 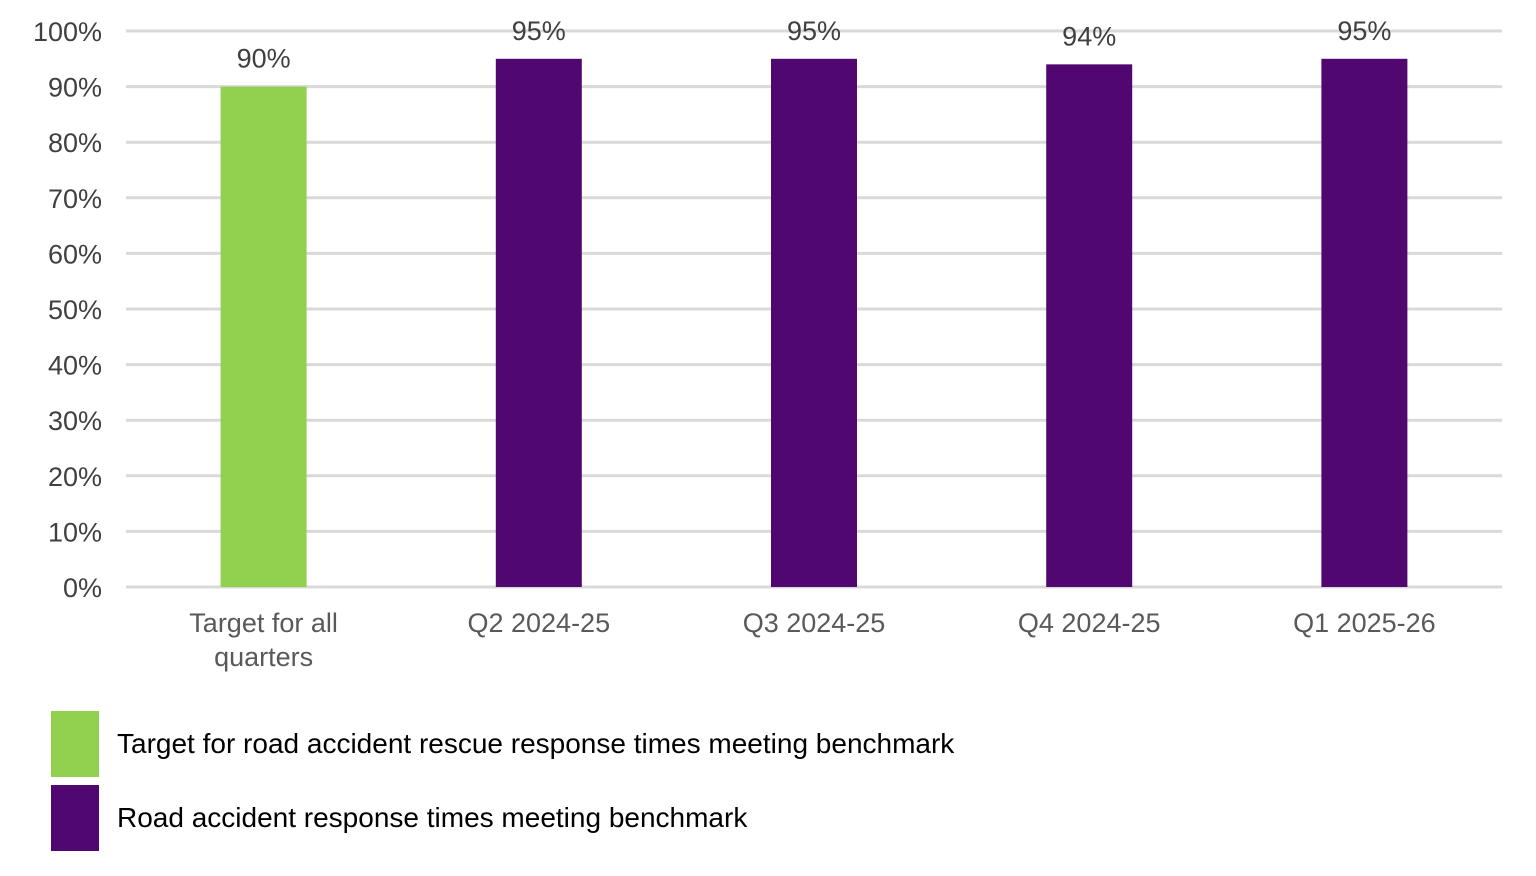 What do you see at coordinates (67, 32) in the screenshot?
I see `y-tick-label: 100%` at bounding box center [67, 32].